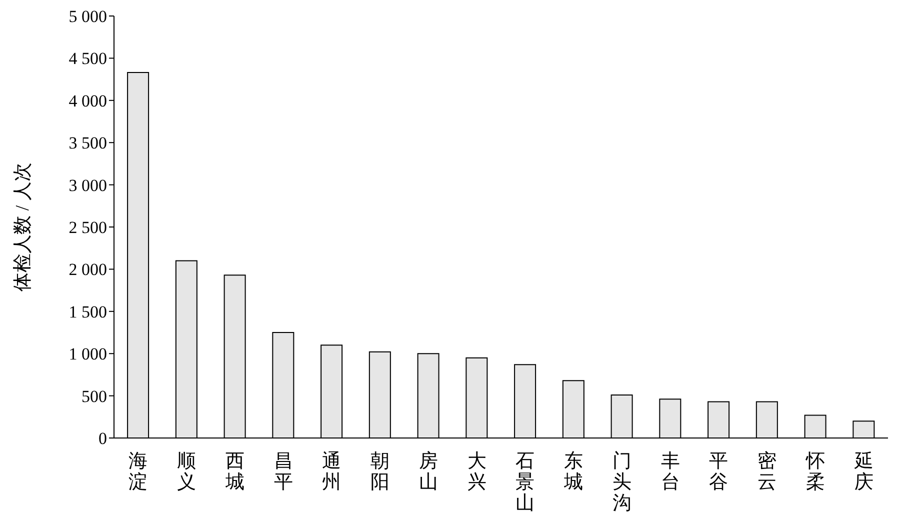 This screenshot has width=900, height=523. What do you see at coordinates (138, 472) in the screenshot?
I see `x-tick-label: 海淀` at bounding box center [138, 472].